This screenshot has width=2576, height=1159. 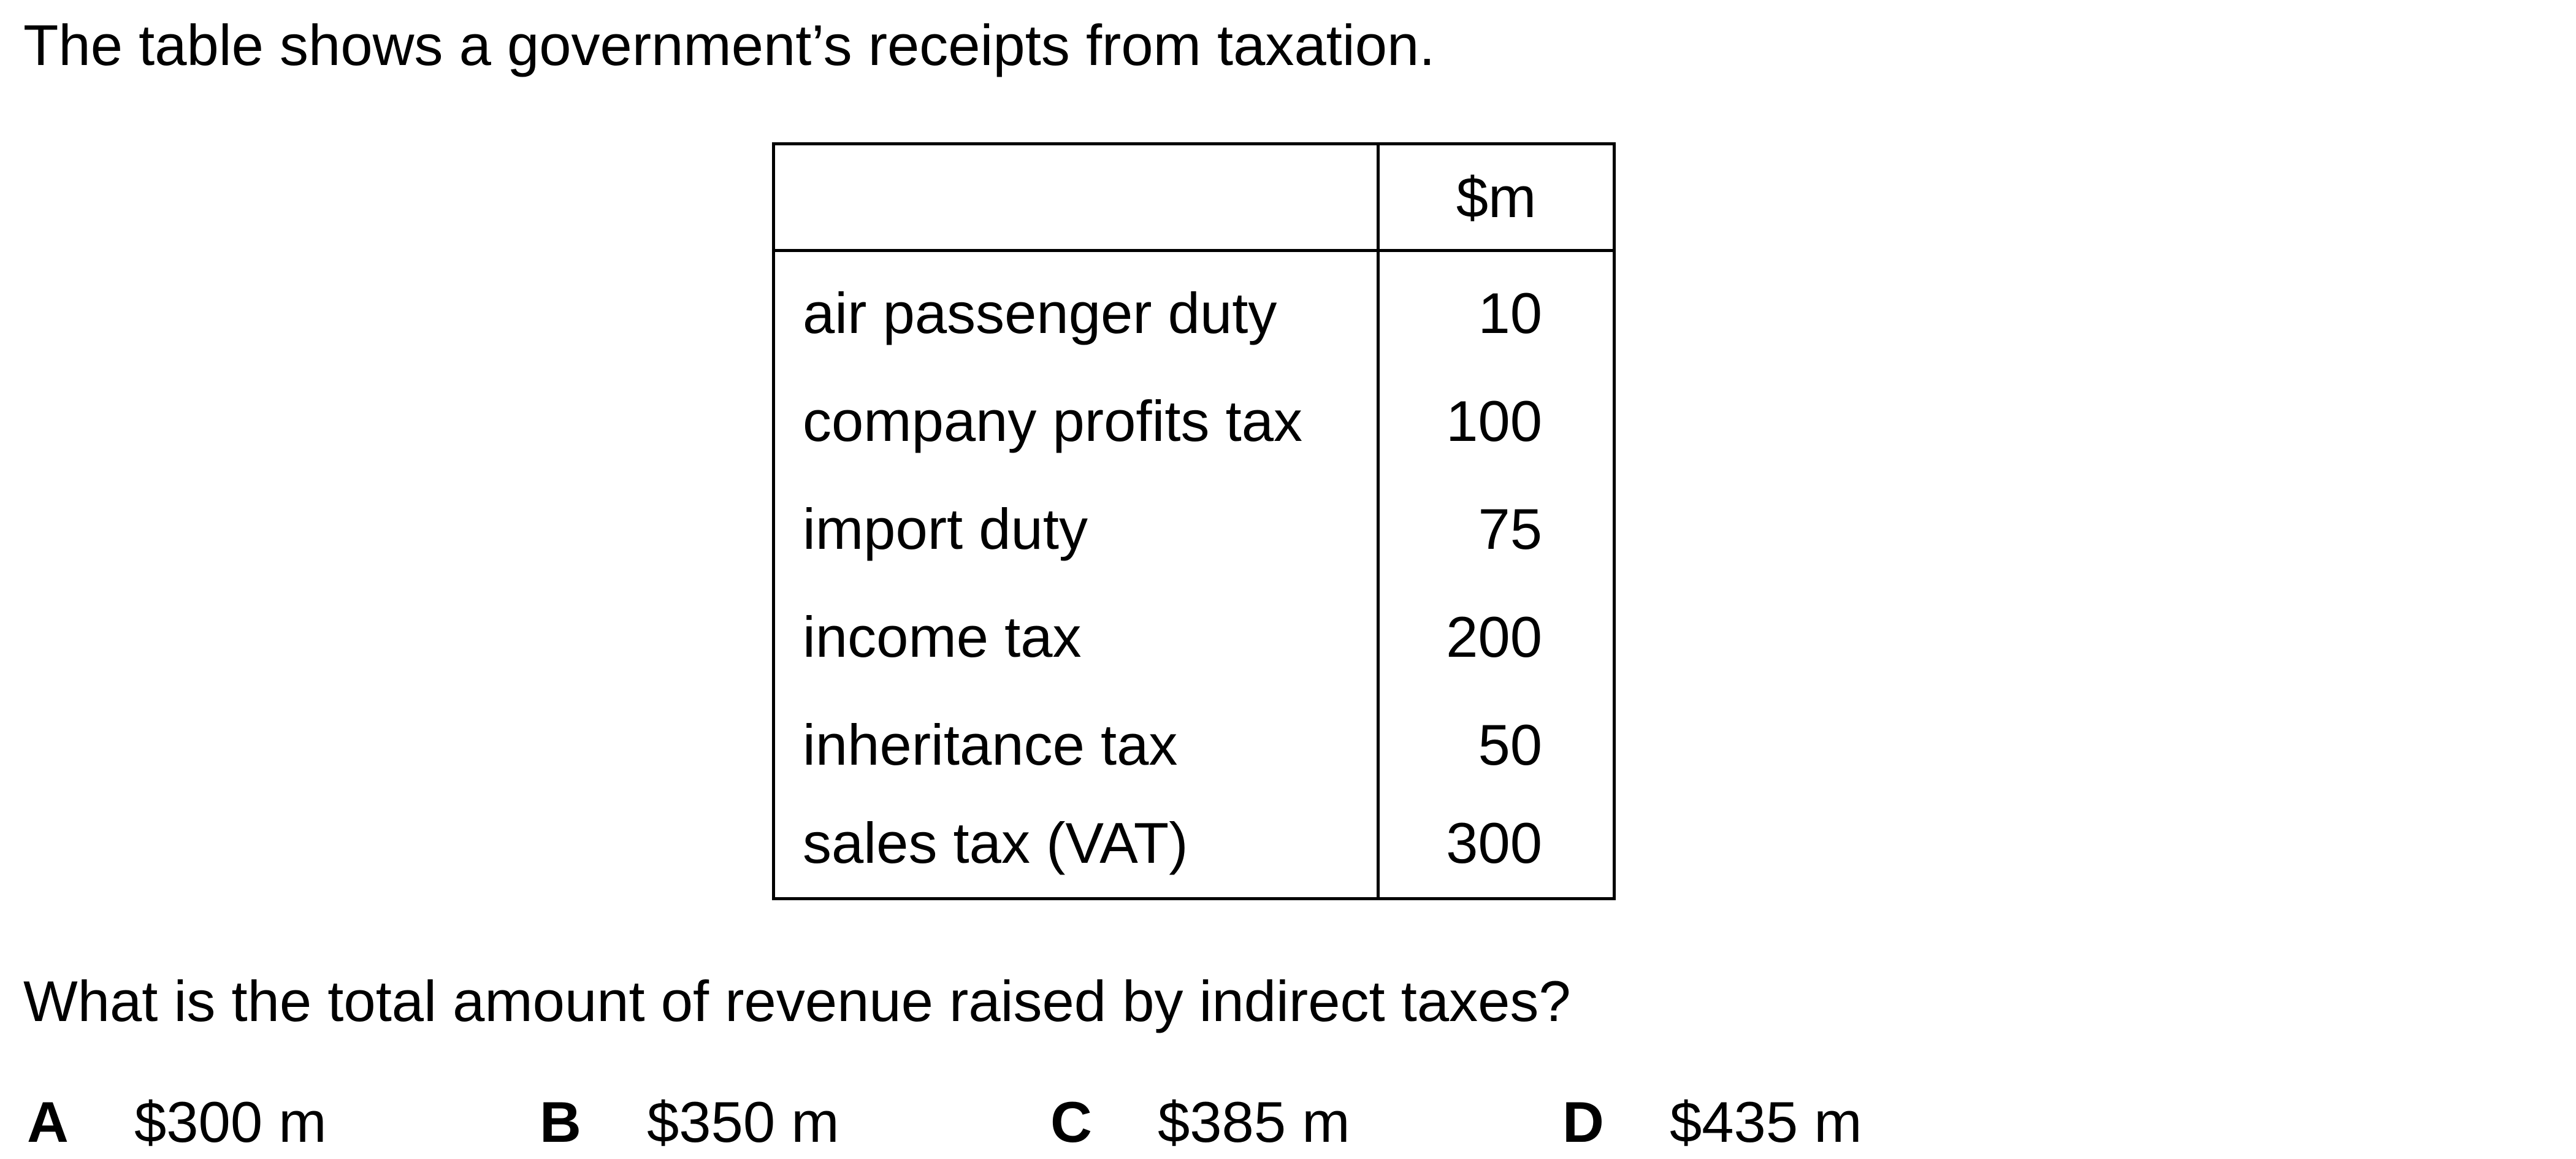 I want to click on option-value: $435 m, so click(x=1766, y=1122).